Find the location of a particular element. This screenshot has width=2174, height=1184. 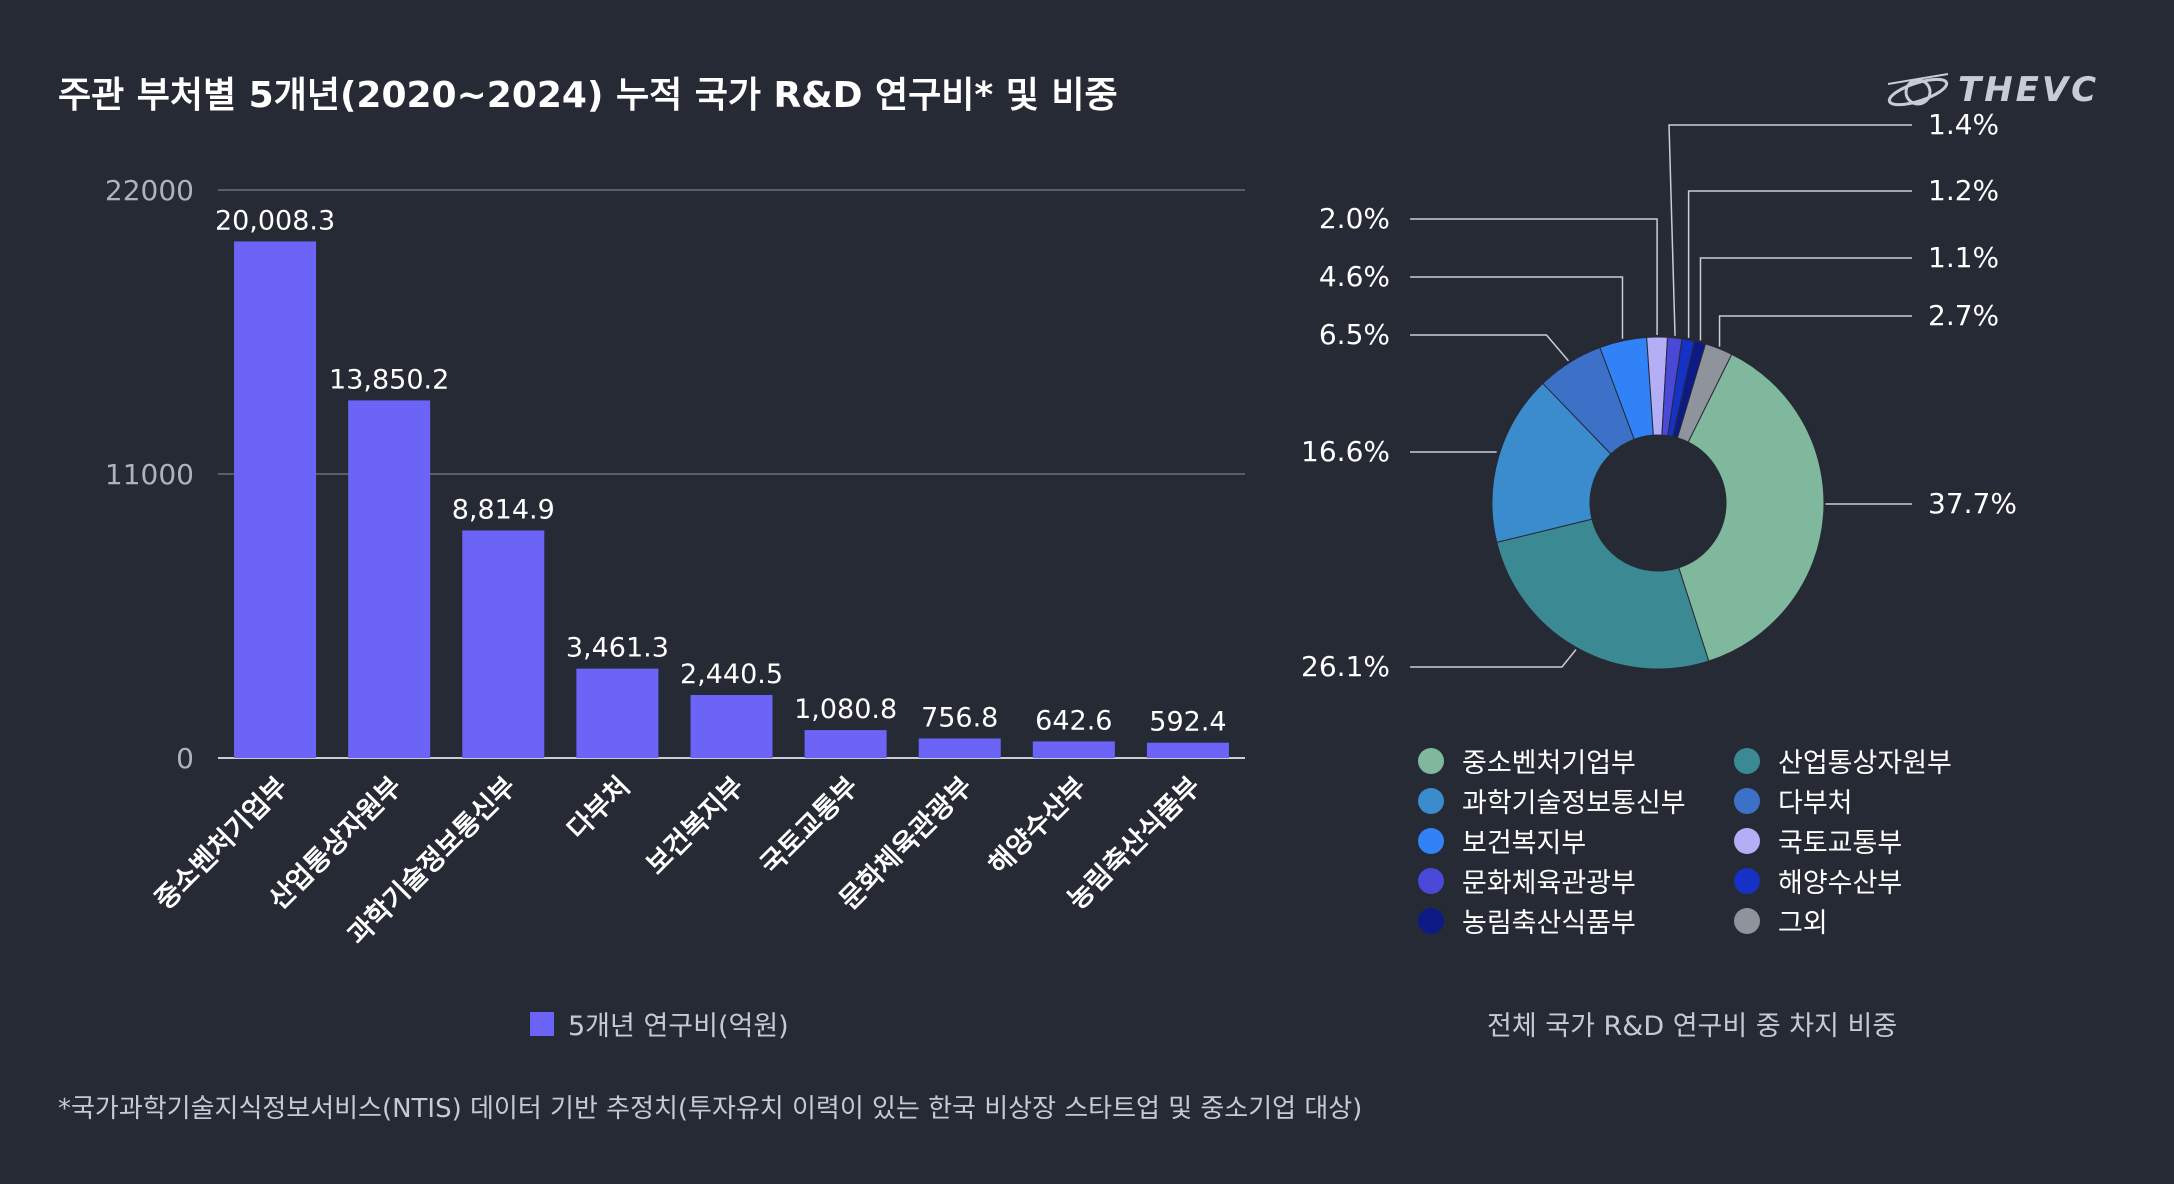

bar-legend: 5개년 연구비(억원) is located at coordinates (659, 1023).